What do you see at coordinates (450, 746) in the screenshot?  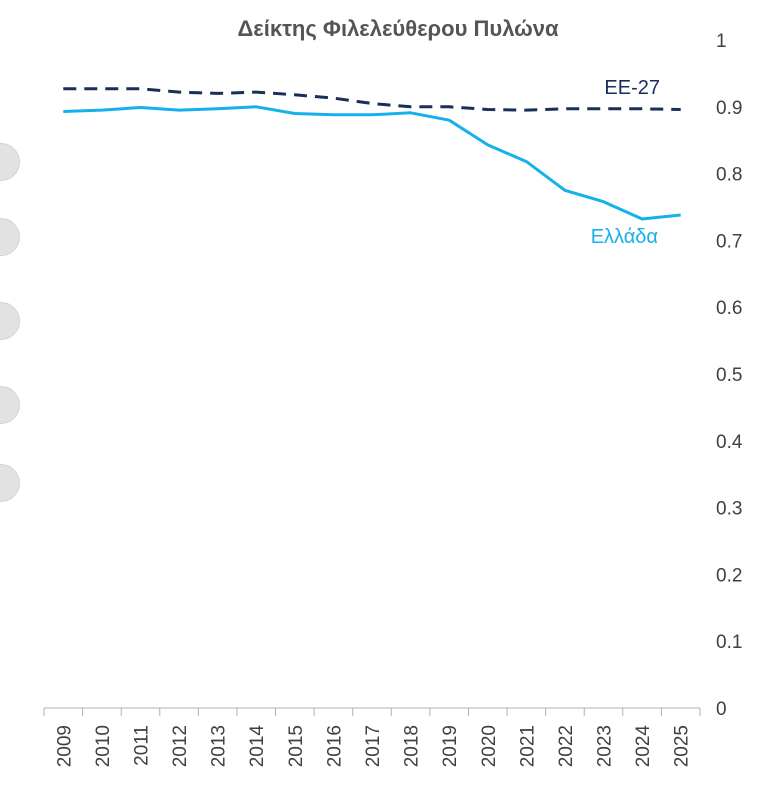 I see `x-tick-label: 2019` at bounding box center [450, 746].